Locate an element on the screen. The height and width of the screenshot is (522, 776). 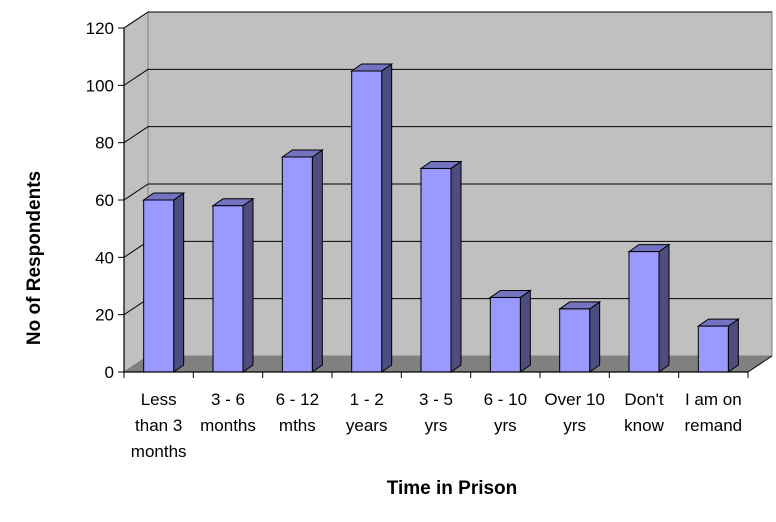
x-category-label-line: know is located at coordinates (644, 425).